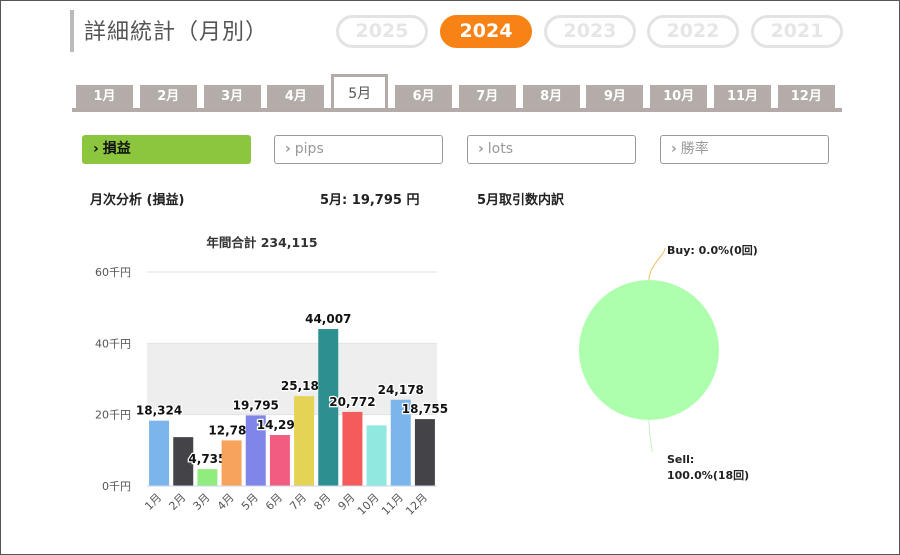 The width and height of the screenshot is (900, 555). What do you see at coordinates (168, 97) in the screenshot?
I see `tab-month-2: 2月` at bounding box center [168, 97].